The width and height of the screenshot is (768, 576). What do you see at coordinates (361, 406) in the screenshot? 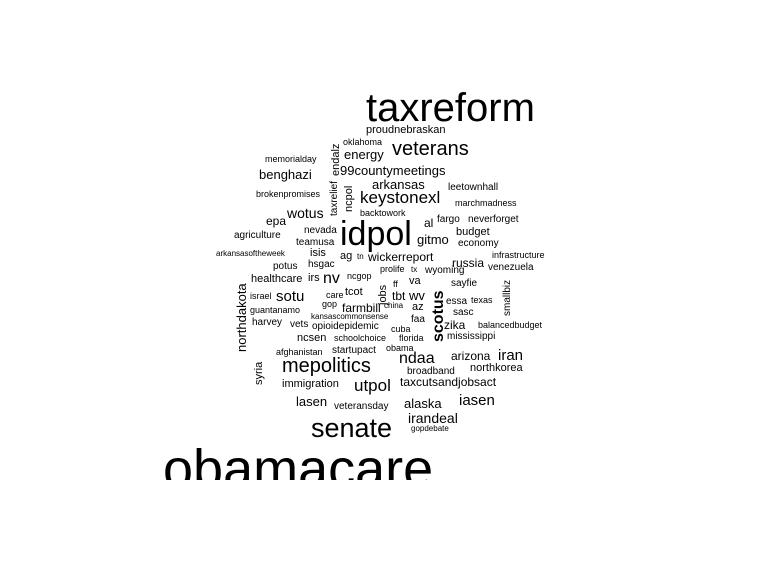
I see `word: veteransday` at bounding box center [361, 406].